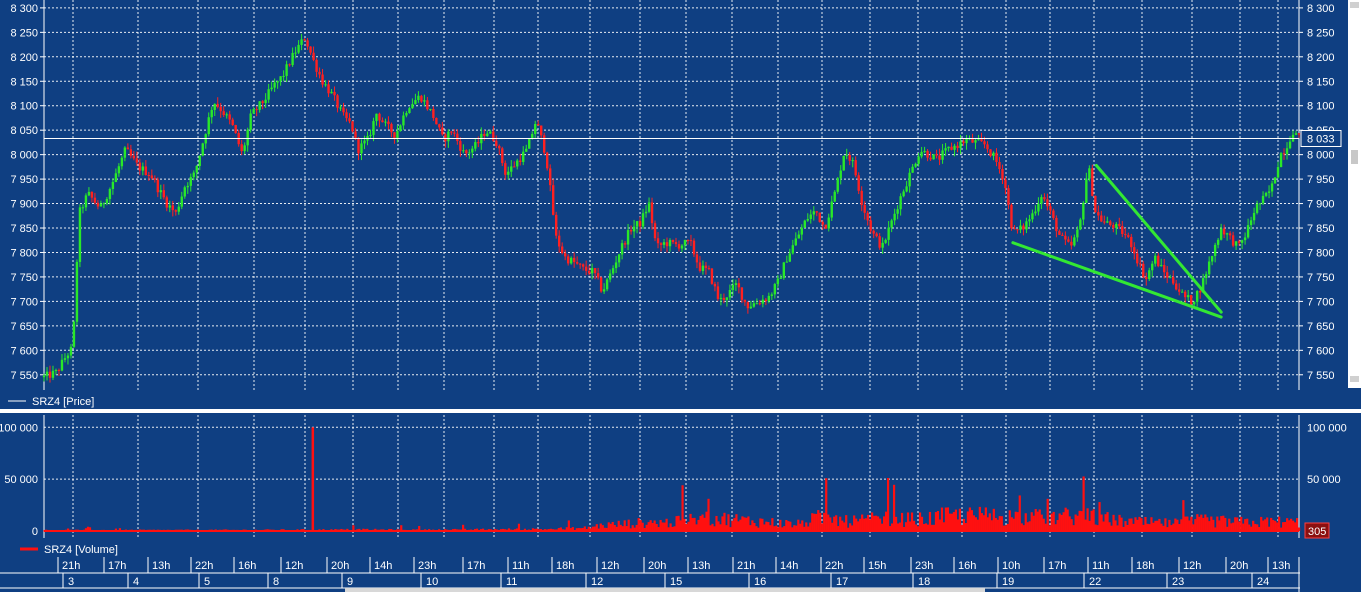  What do you see at coordinates (1263, 582) in the screenshot?
I see `day-label: 24` at bounding box center [1263, 582].